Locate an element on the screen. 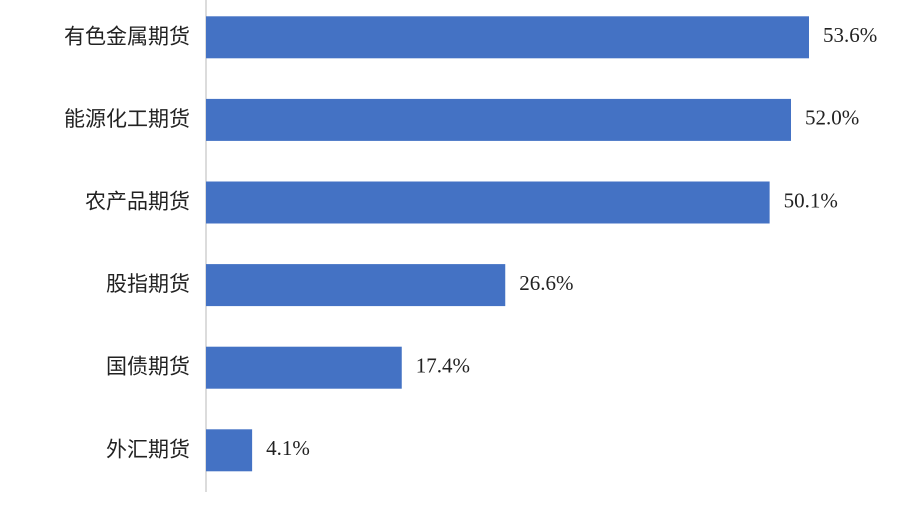  data-label: 53.6% is located at coordinates (850, 35).